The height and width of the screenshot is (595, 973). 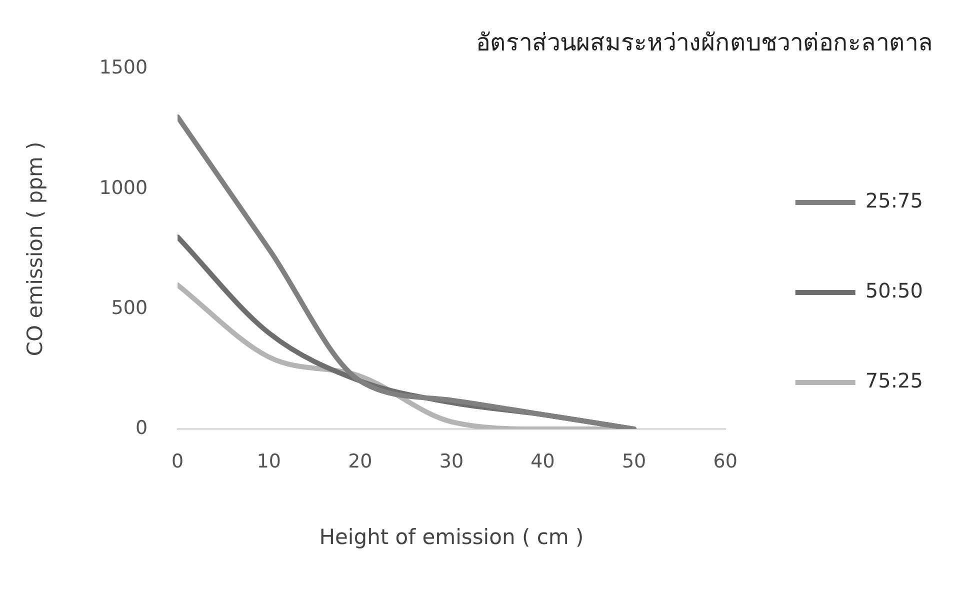 I want to click on x-tick-label: 60, so click(x=725, y=461).